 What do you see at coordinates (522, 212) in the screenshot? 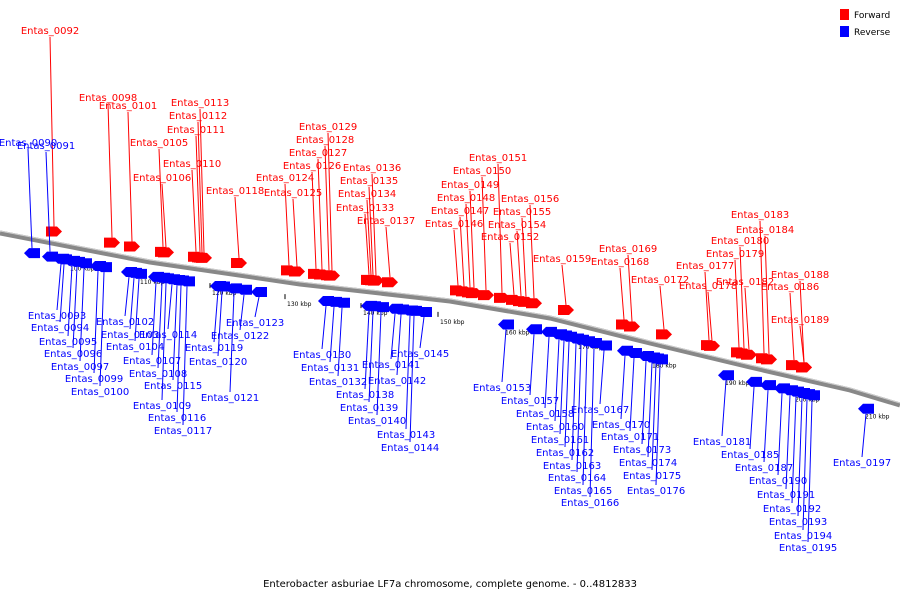
I see `forward-gene-label: Entas_0155` at bounding box center [522, 212].